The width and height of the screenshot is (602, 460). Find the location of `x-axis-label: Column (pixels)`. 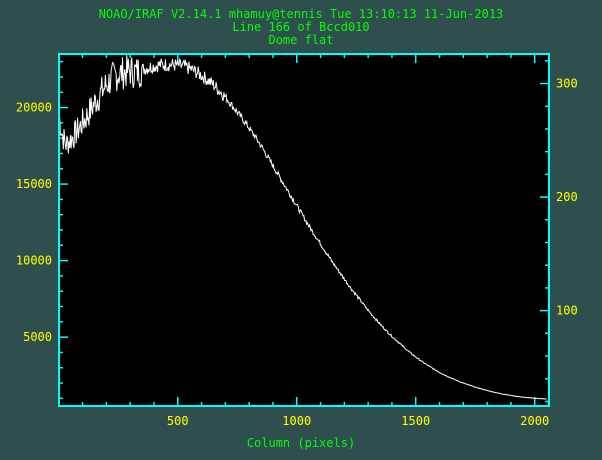

x-axis-label: Column (pixels) is located at coordinates (301, 443).